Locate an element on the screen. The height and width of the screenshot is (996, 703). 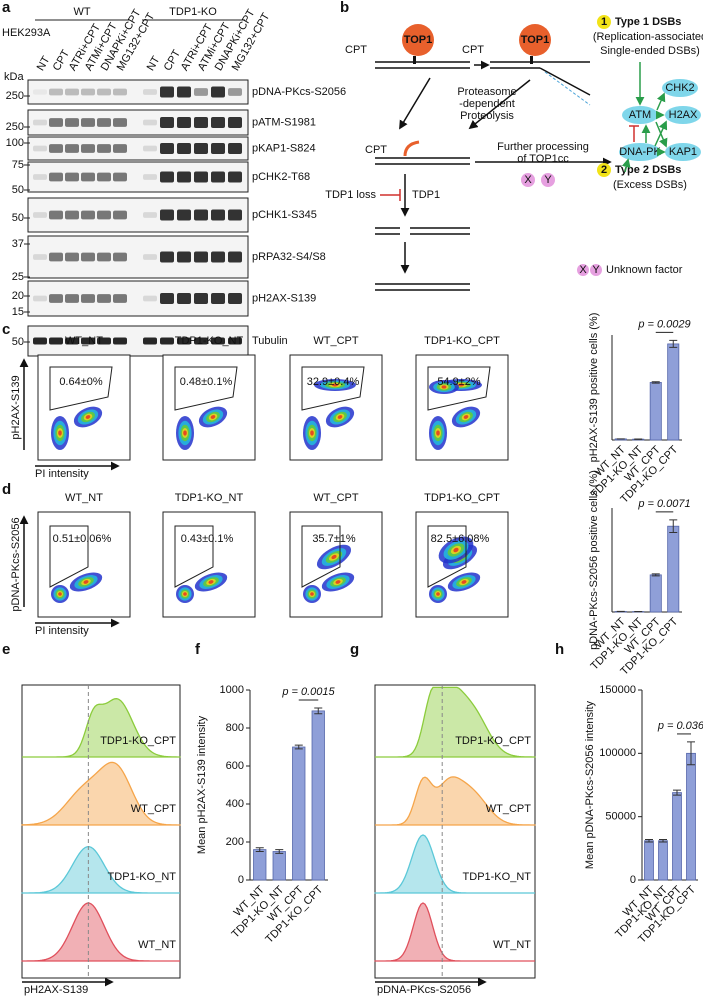
num-badge is located at coordinates (604, 22).